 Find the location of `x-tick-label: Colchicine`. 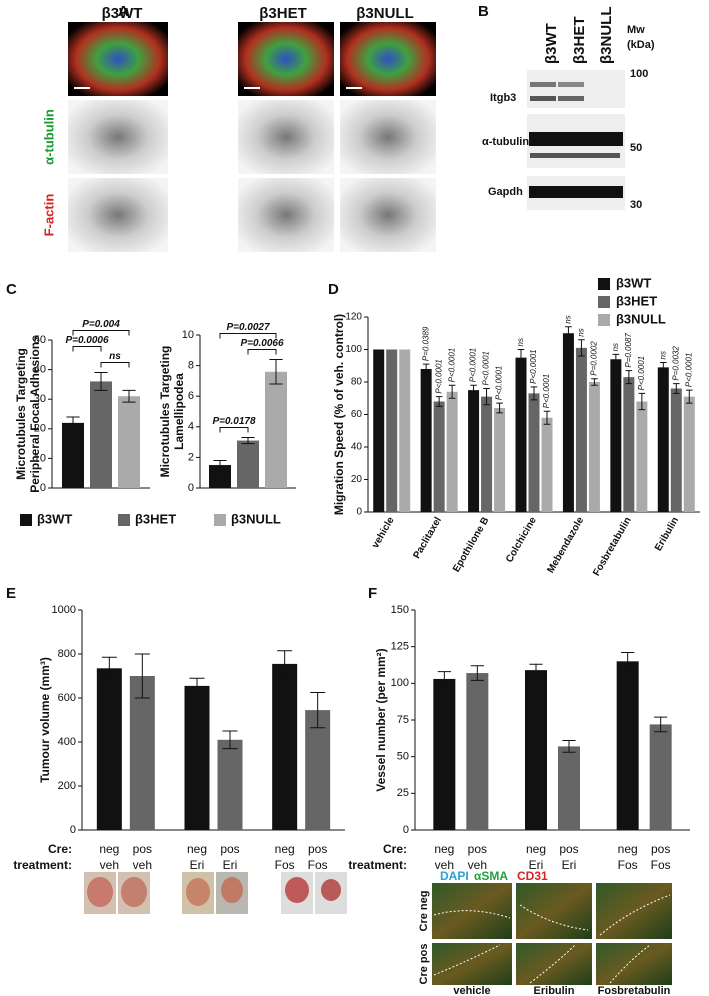

x-tick-label: Colchicine is located at coordinates (521, 540).